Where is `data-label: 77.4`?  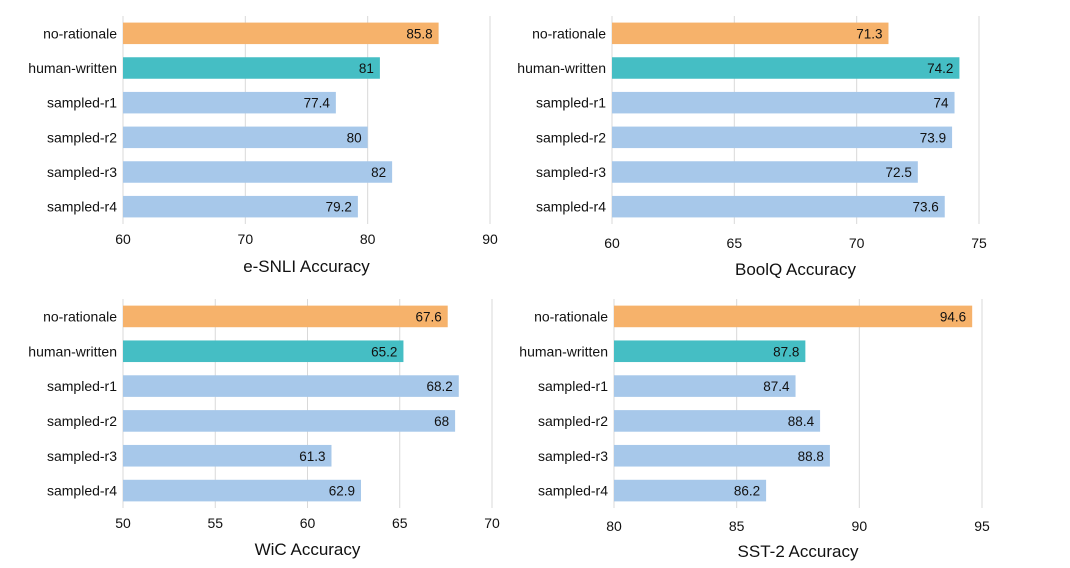
data-label: 77.4 is located at coordinates (317, 103).